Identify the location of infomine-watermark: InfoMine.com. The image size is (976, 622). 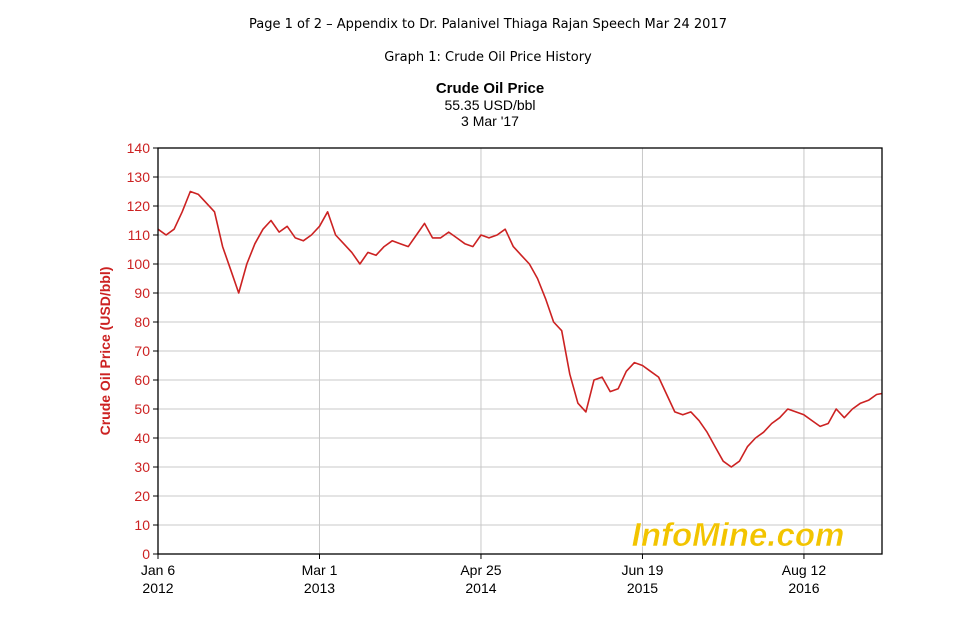
(738, 534).